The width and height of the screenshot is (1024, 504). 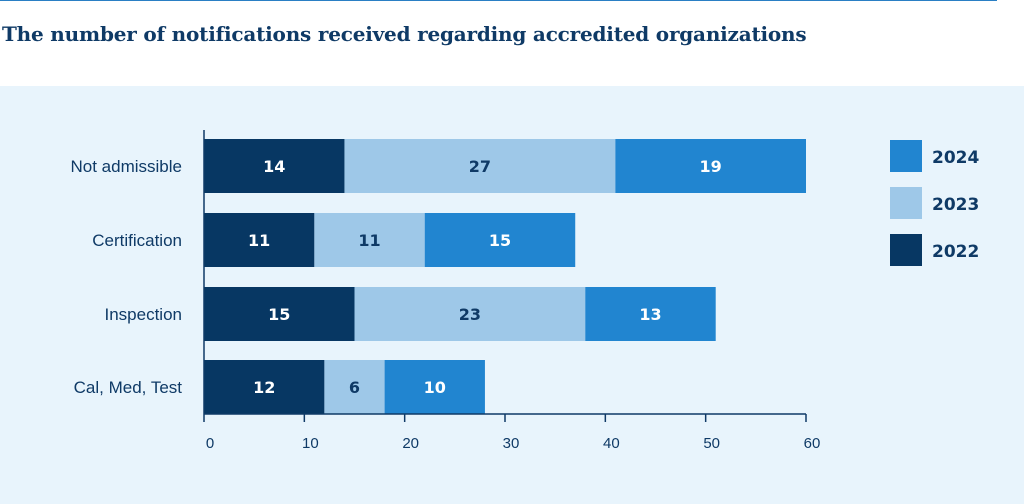 I want to click on bar-not-admissible-2022, so click(x=274, y=166).